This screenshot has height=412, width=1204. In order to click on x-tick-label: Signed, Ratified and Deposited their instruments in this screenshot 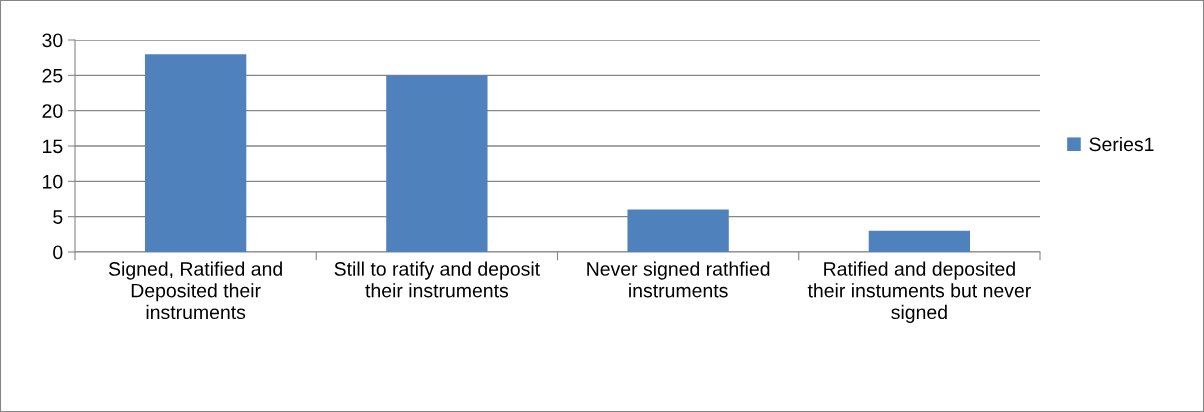, I will do `click(195, 290)`.